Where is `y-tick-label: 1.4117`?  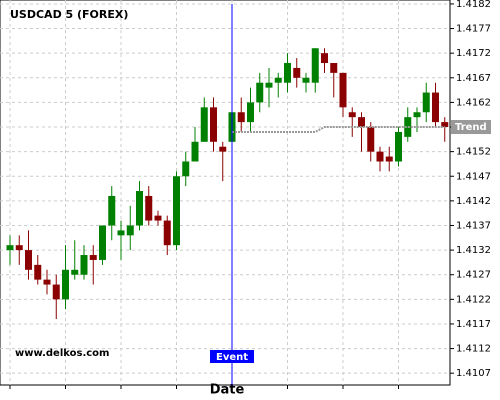 y-tick-label: 1.4117 is located at coordinates (473, 324).